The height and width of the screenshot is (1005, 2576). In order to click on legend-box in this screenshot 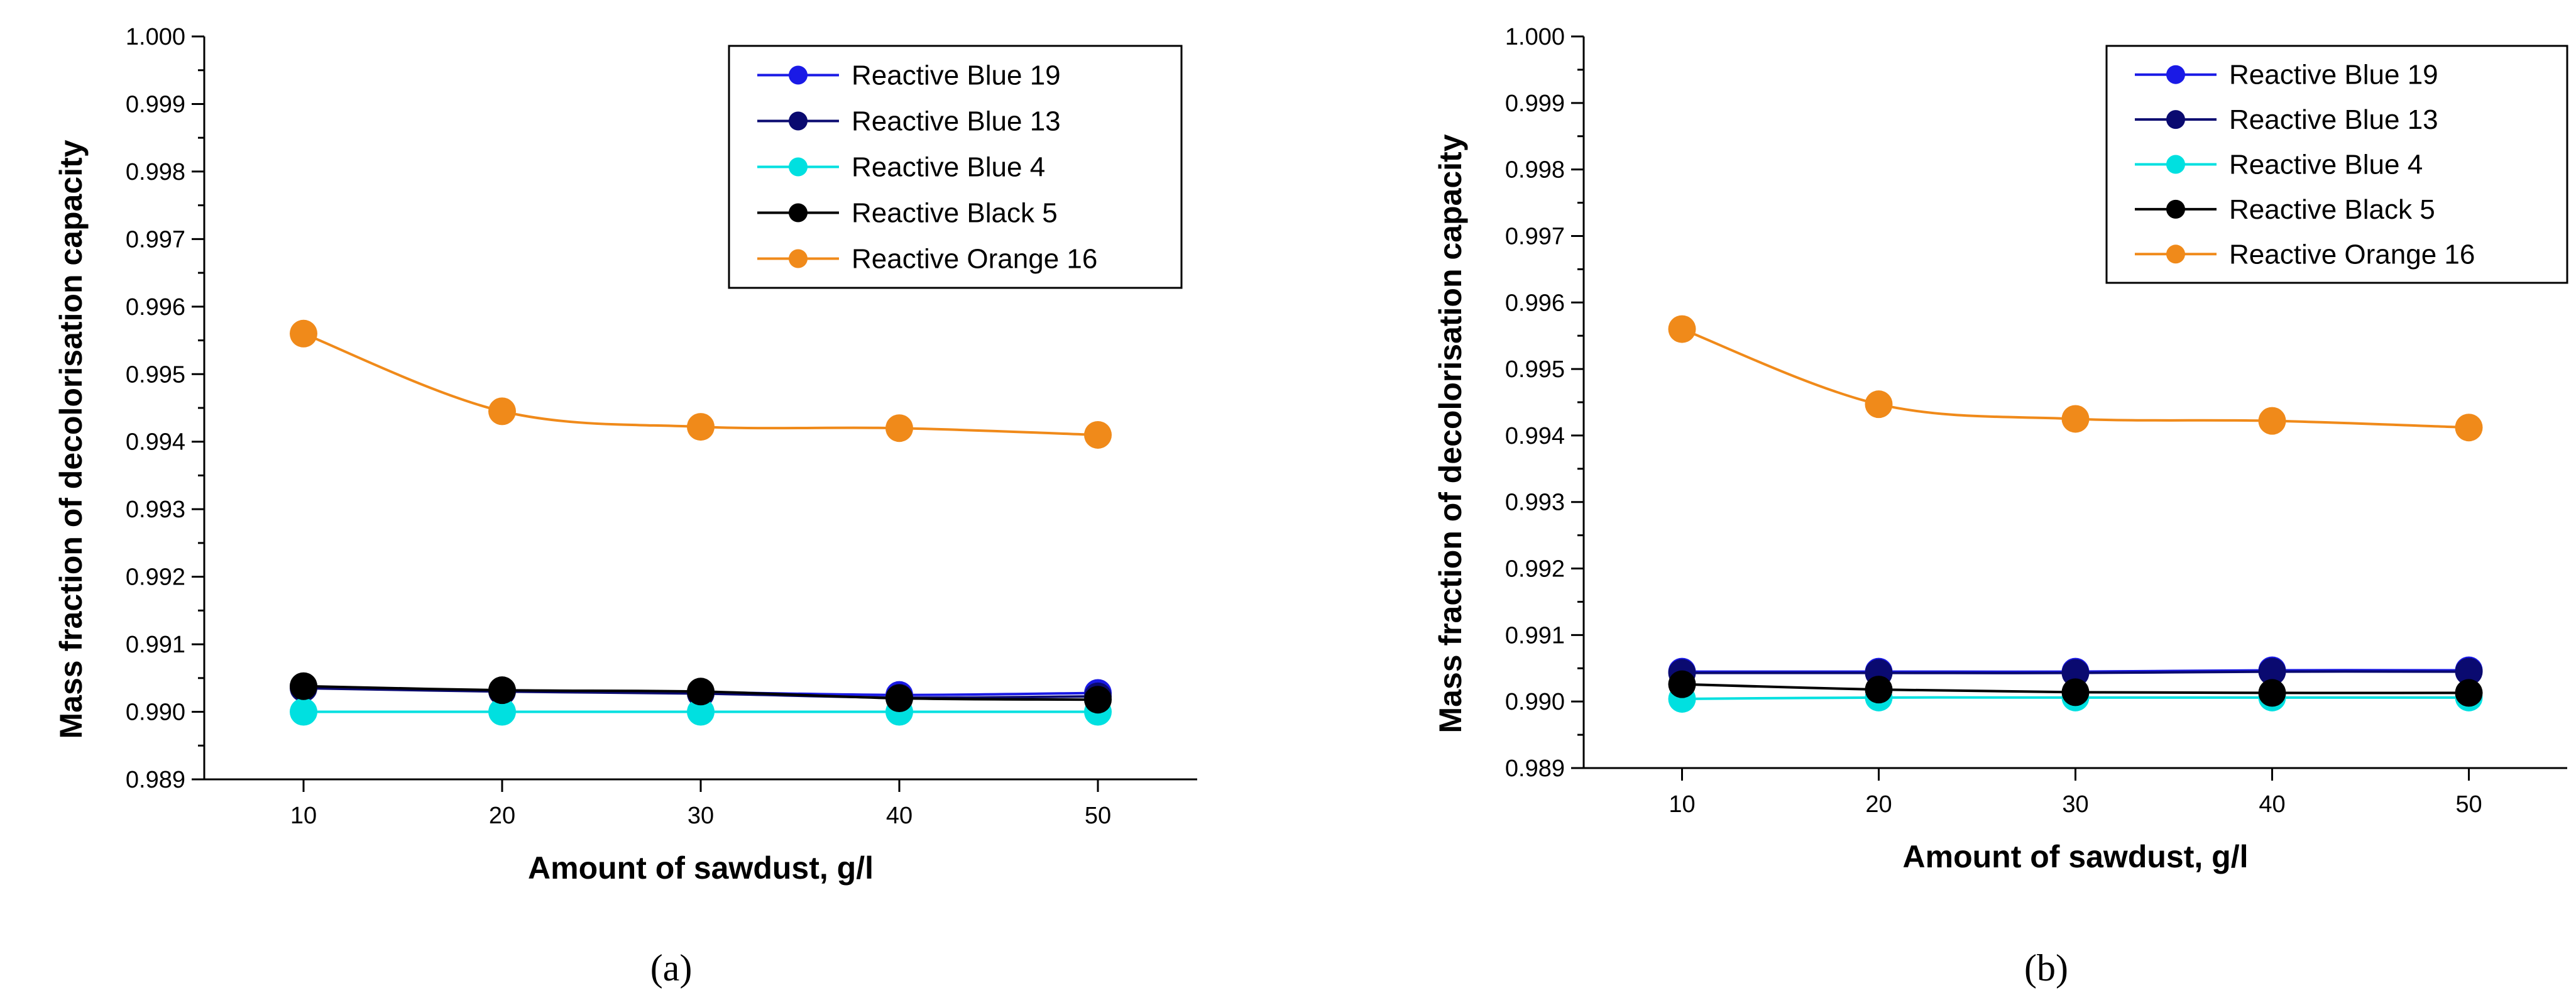, I will do `click(2336, 164)`.